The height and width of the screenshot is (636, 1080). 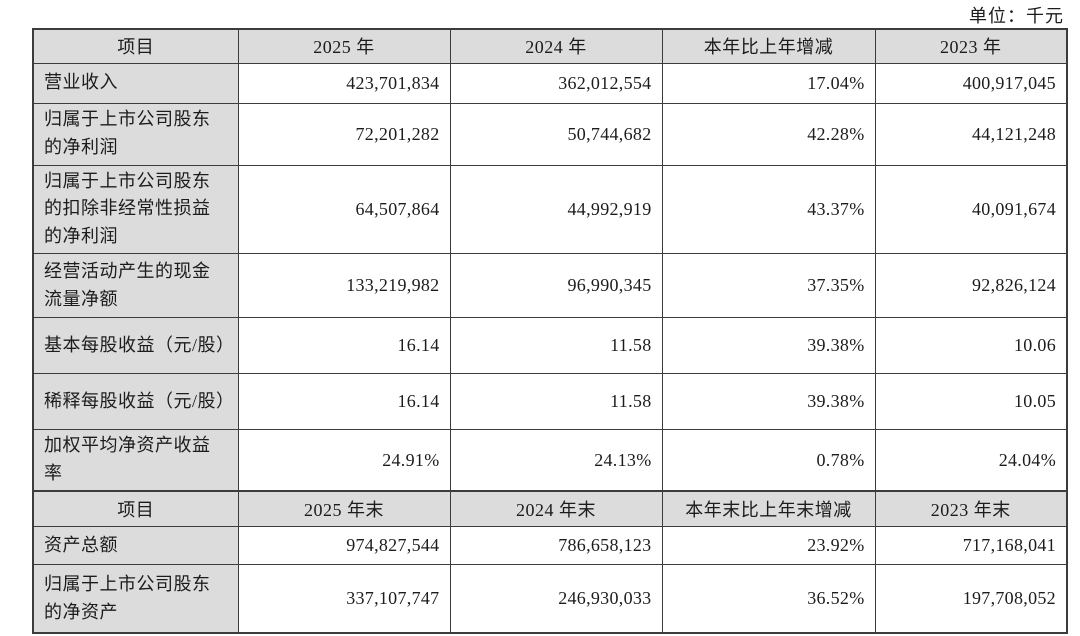 What do you see at coordinates (768, 46) in the screenshot?
I see `header-cell-change: 本年比上年增减` at bounding box center [768, 46].